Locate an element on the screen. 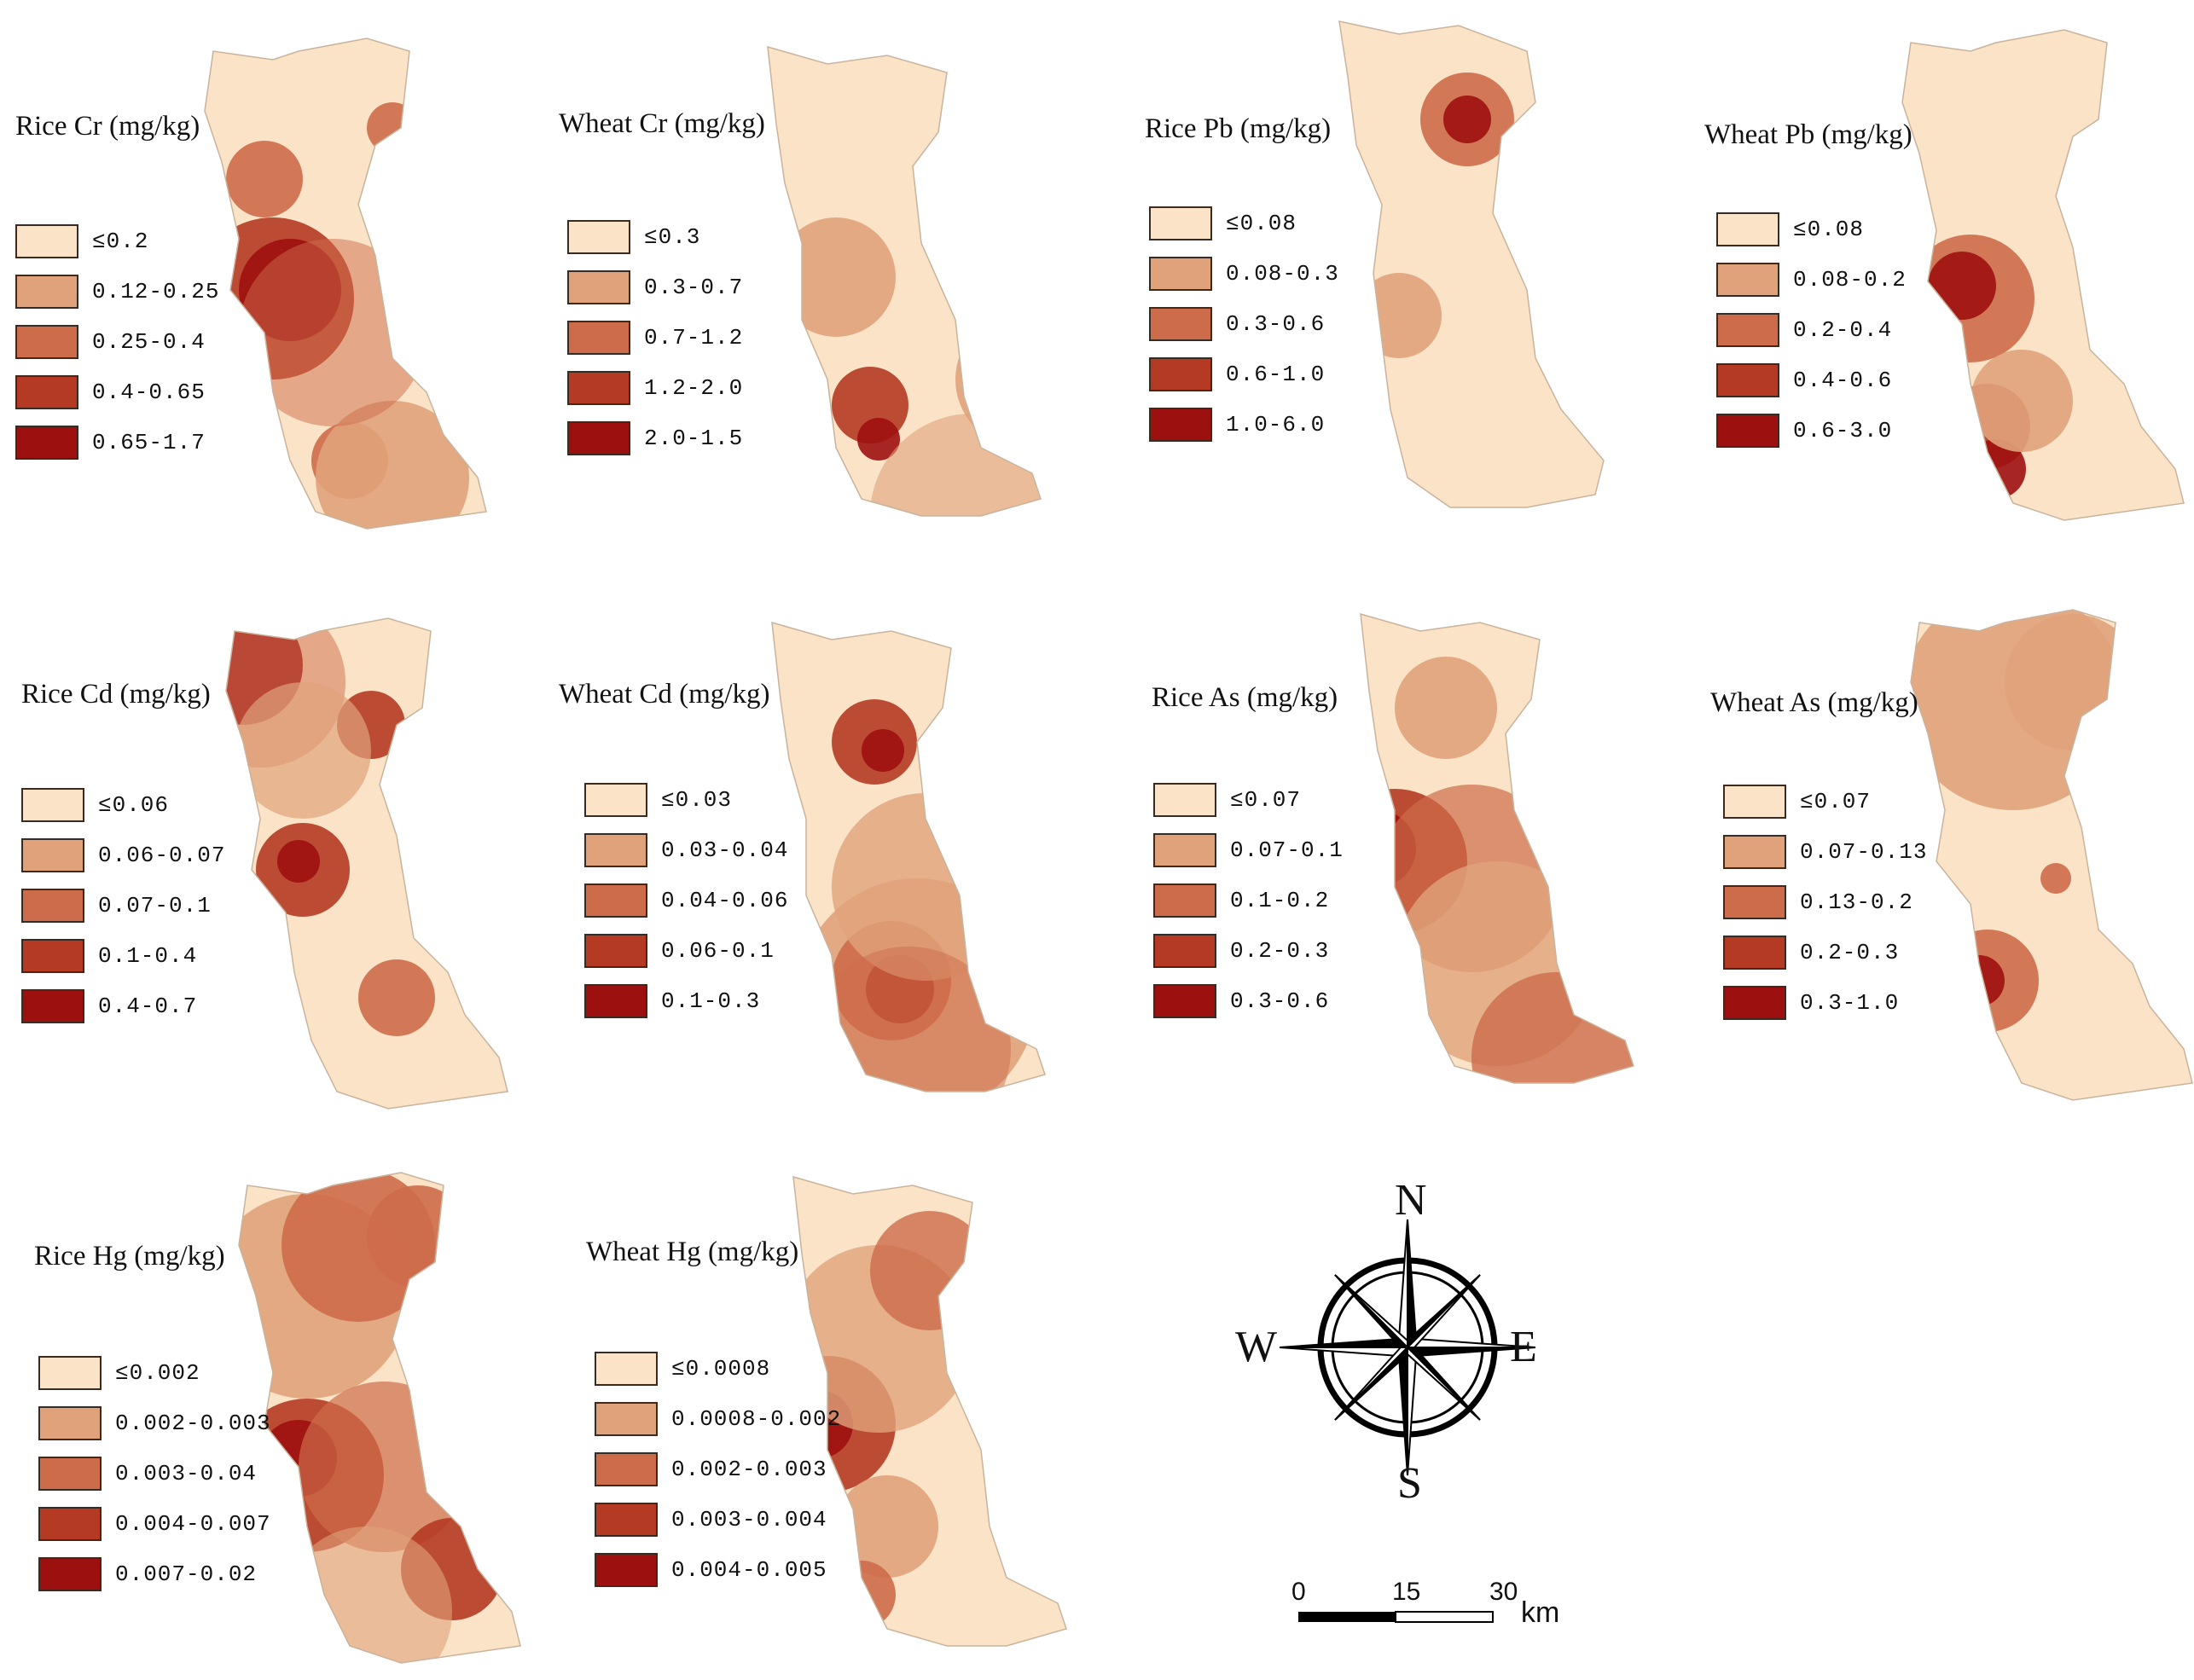 This screenshot has height=1680, width=2194. wheat-pb-region is located at coordinates (2043, 275).